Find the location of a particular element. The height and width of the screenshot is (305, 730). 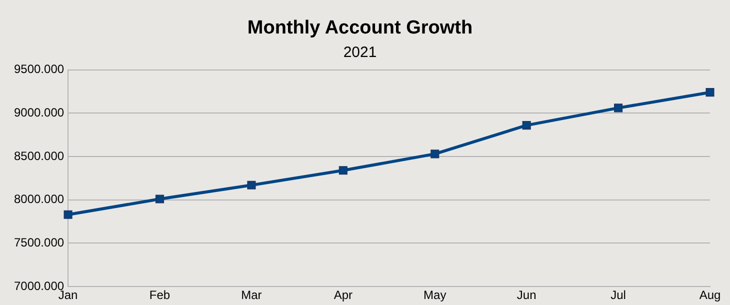

x-tick-label: Feb is located at coordinates (159, 295).